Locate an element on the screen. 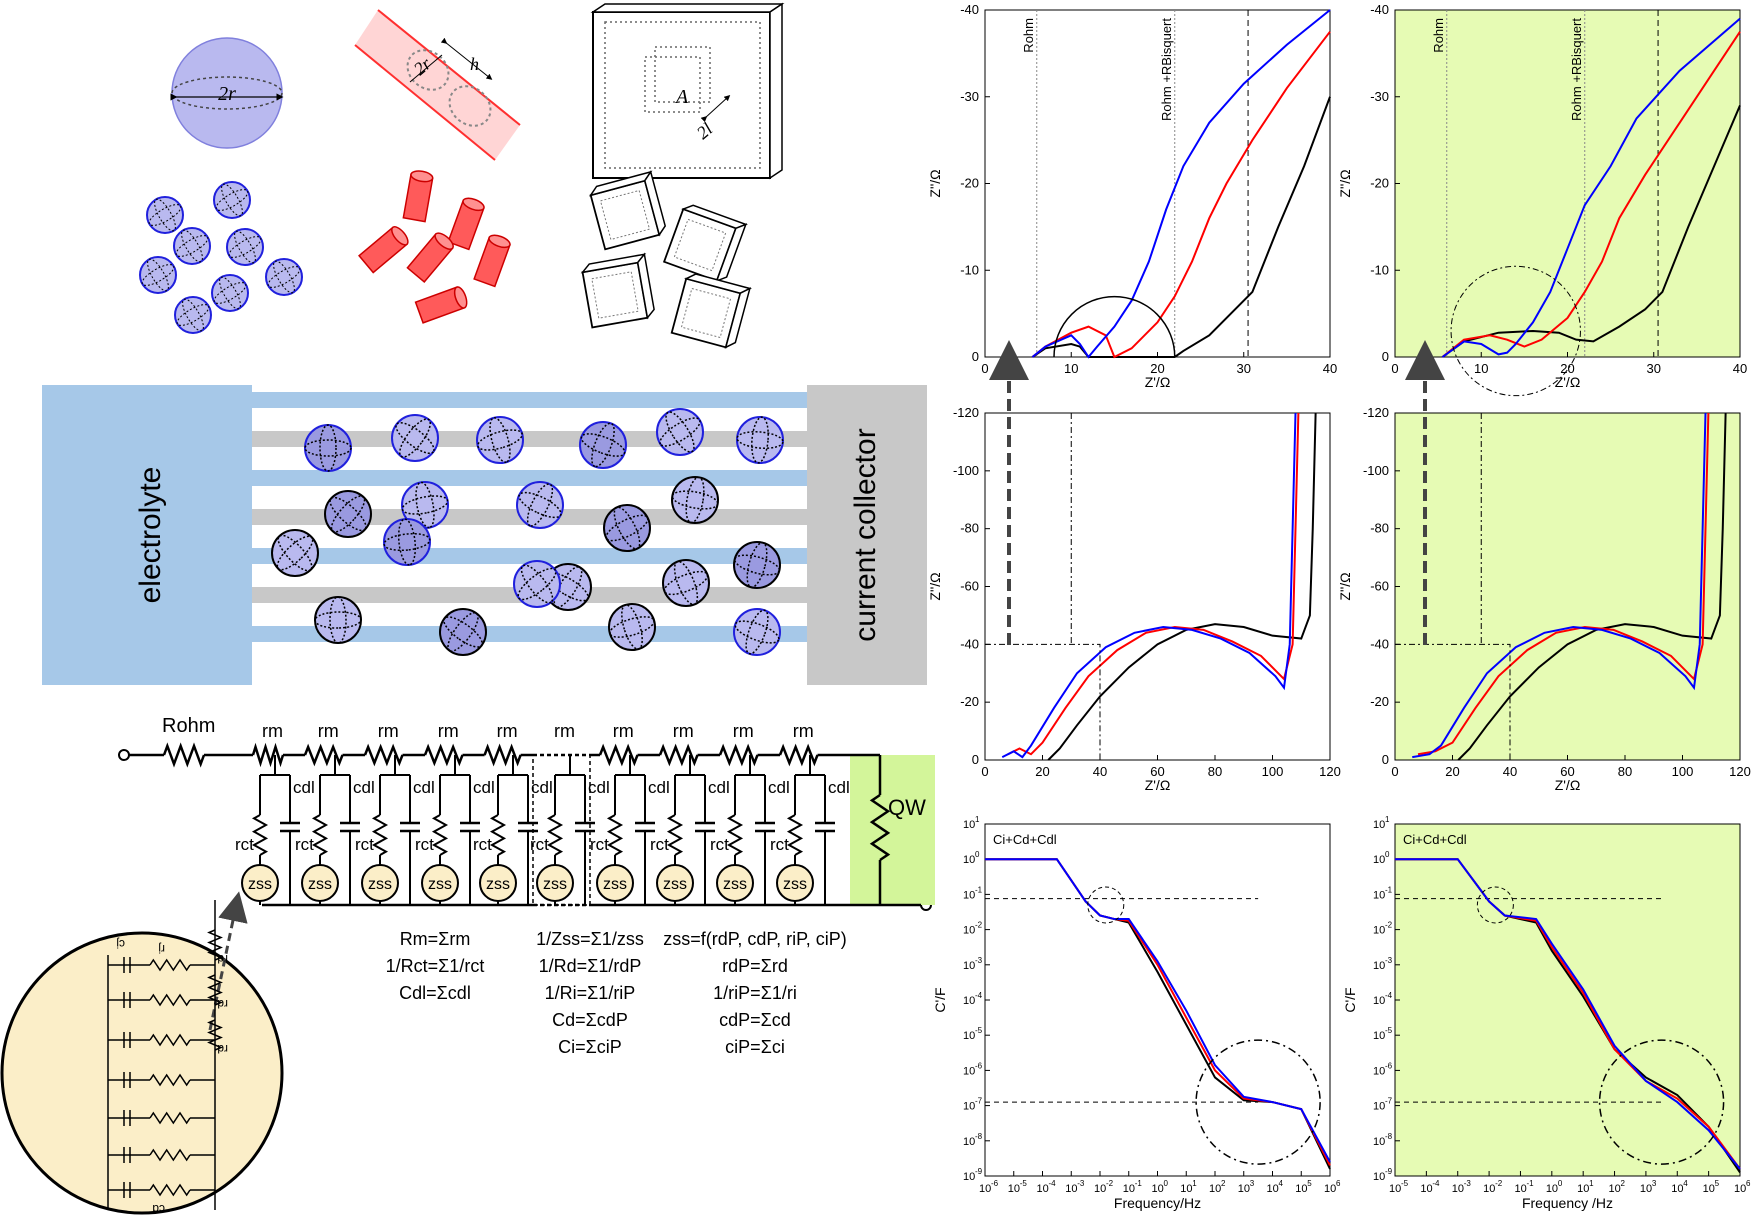 This screenshot has width=1757, height=1225. electrolyte-region is located at coordinates (147, 535).